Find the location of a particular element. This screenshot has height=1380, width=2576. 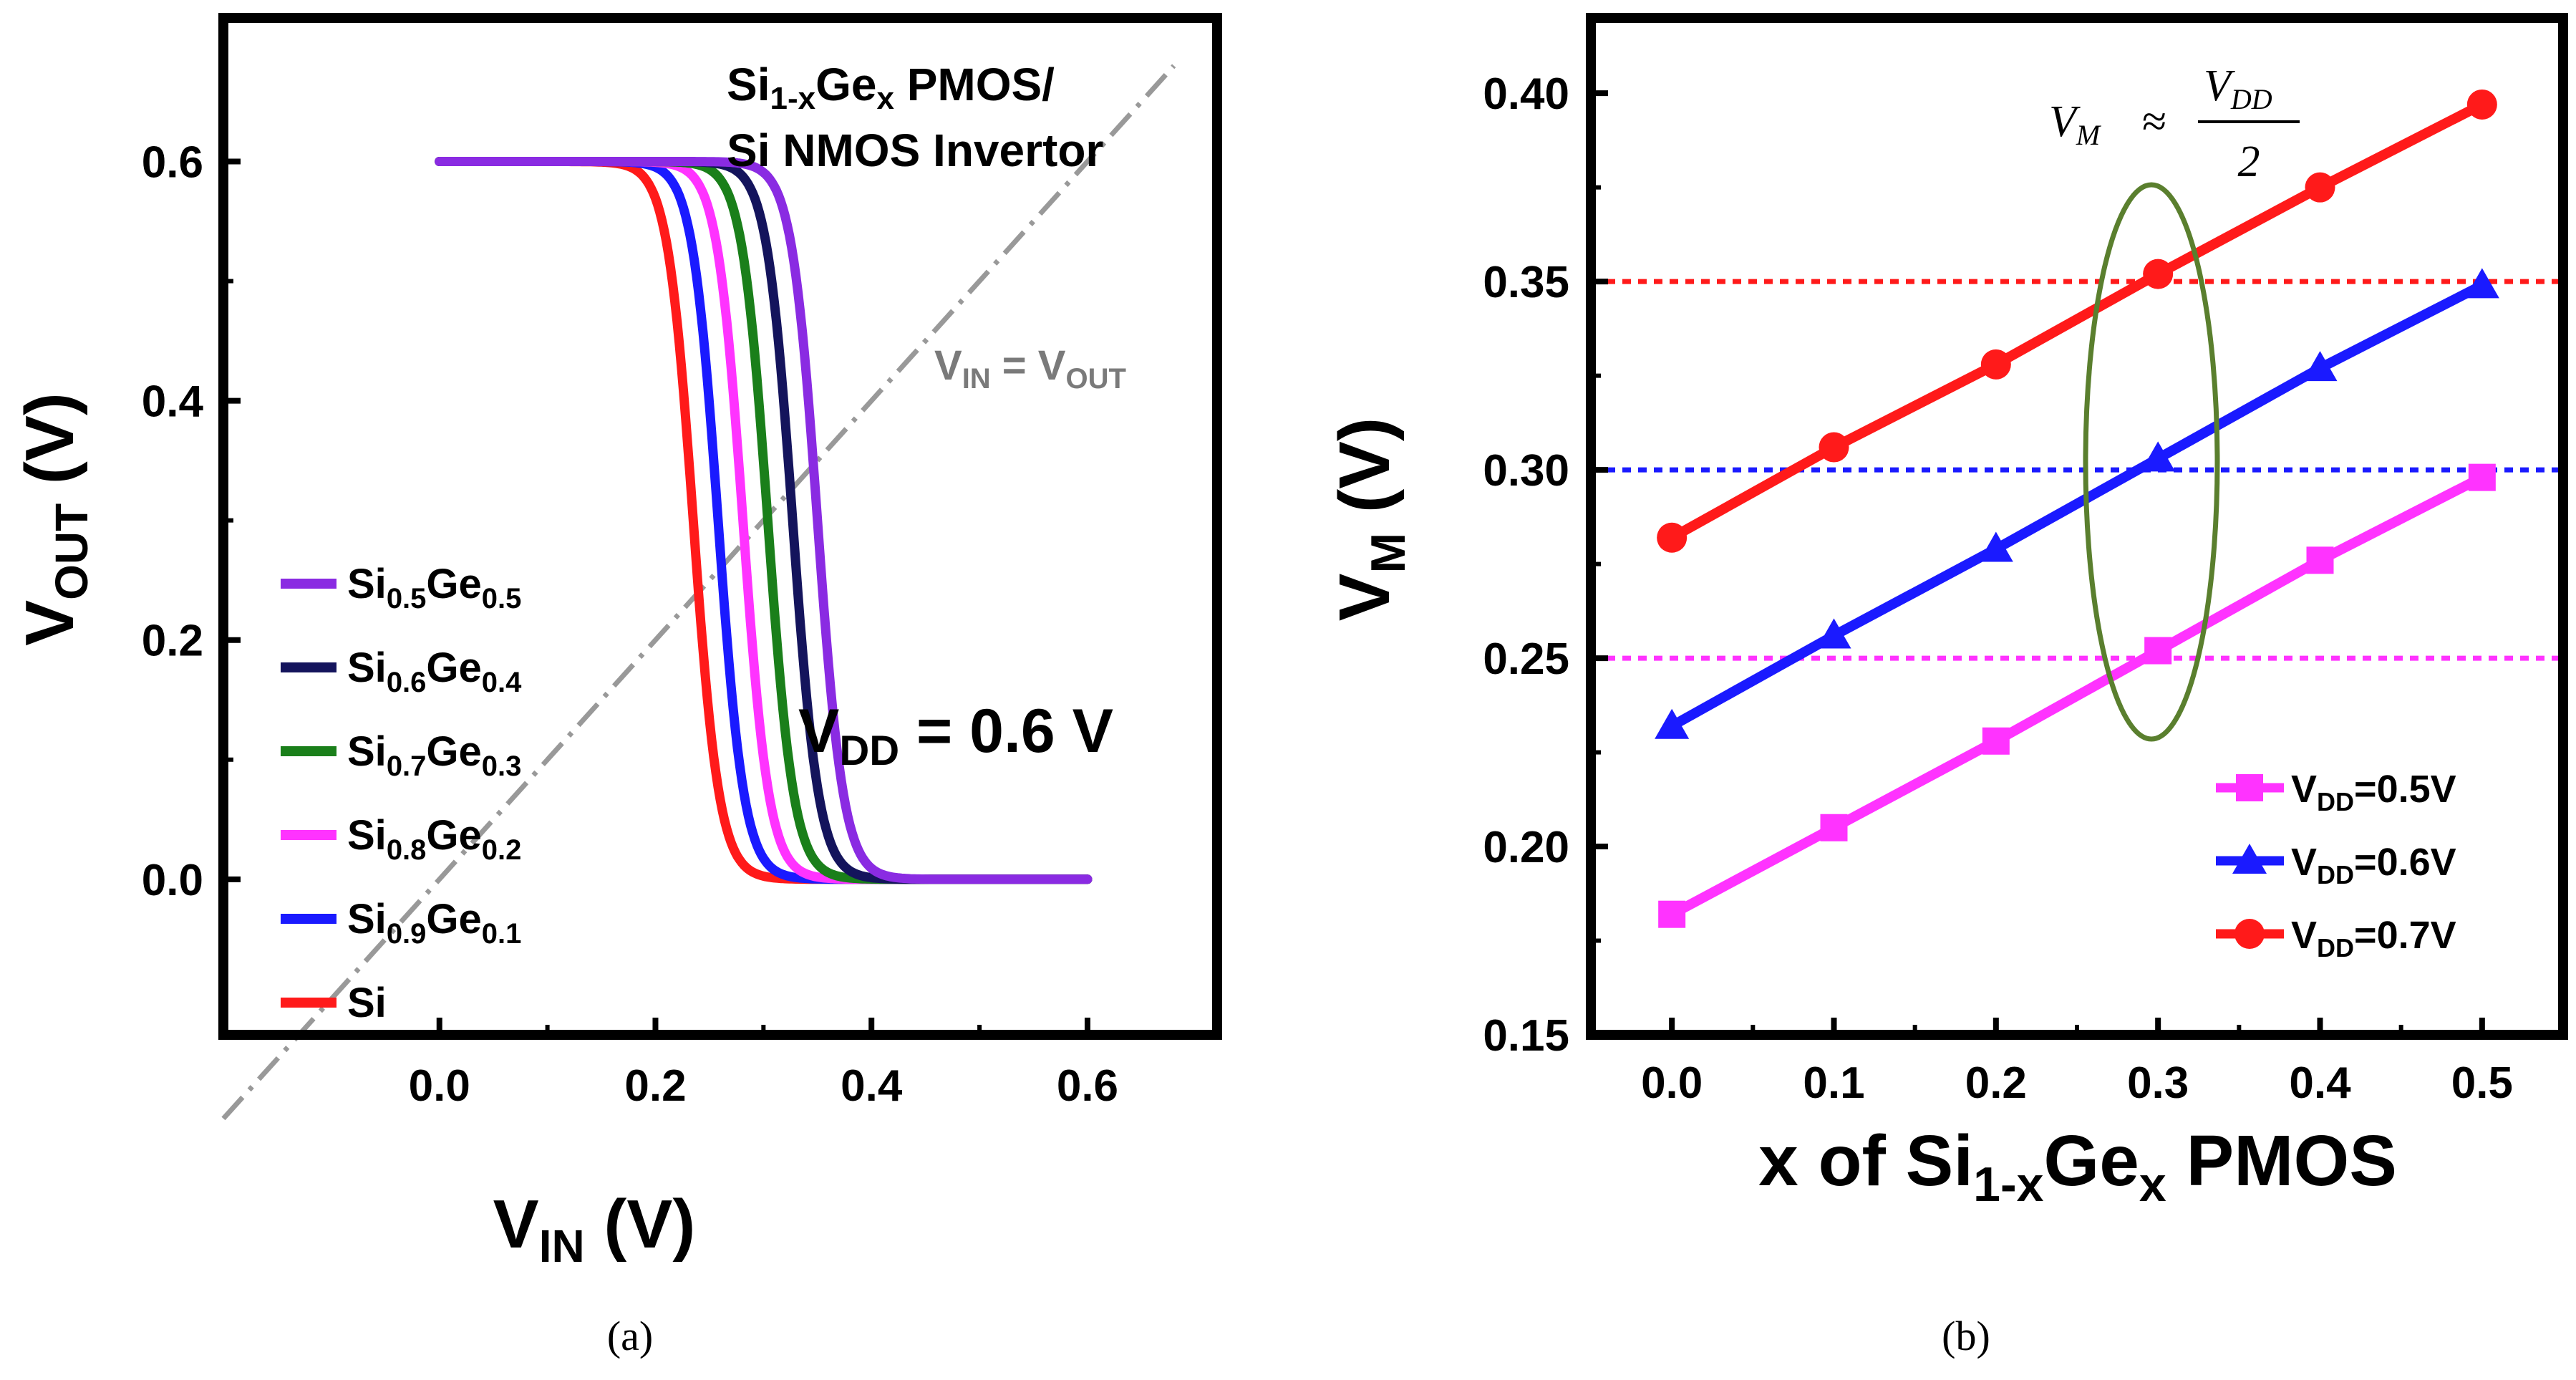

panel-a-vdd-label: VDD = 0.6 V is located at coordinates (956, 735).